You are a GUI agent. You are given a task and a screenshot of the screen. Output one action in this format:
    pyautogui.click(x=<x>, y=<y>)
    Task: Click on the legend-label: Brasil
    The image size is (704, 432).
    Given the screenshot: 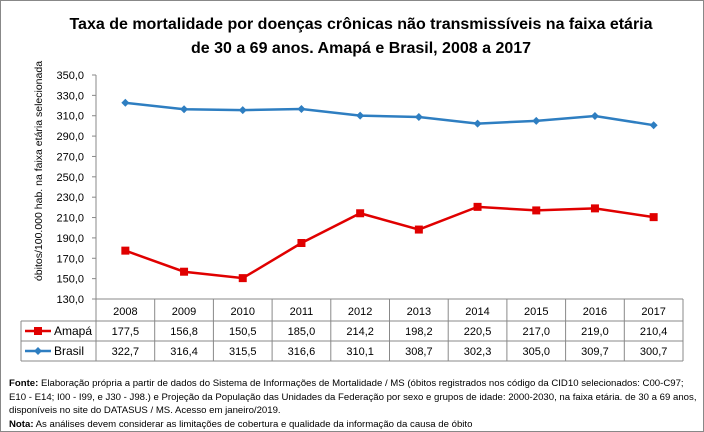 What is the action you would take?
    pyautogui.click(x=69, y=351)
    